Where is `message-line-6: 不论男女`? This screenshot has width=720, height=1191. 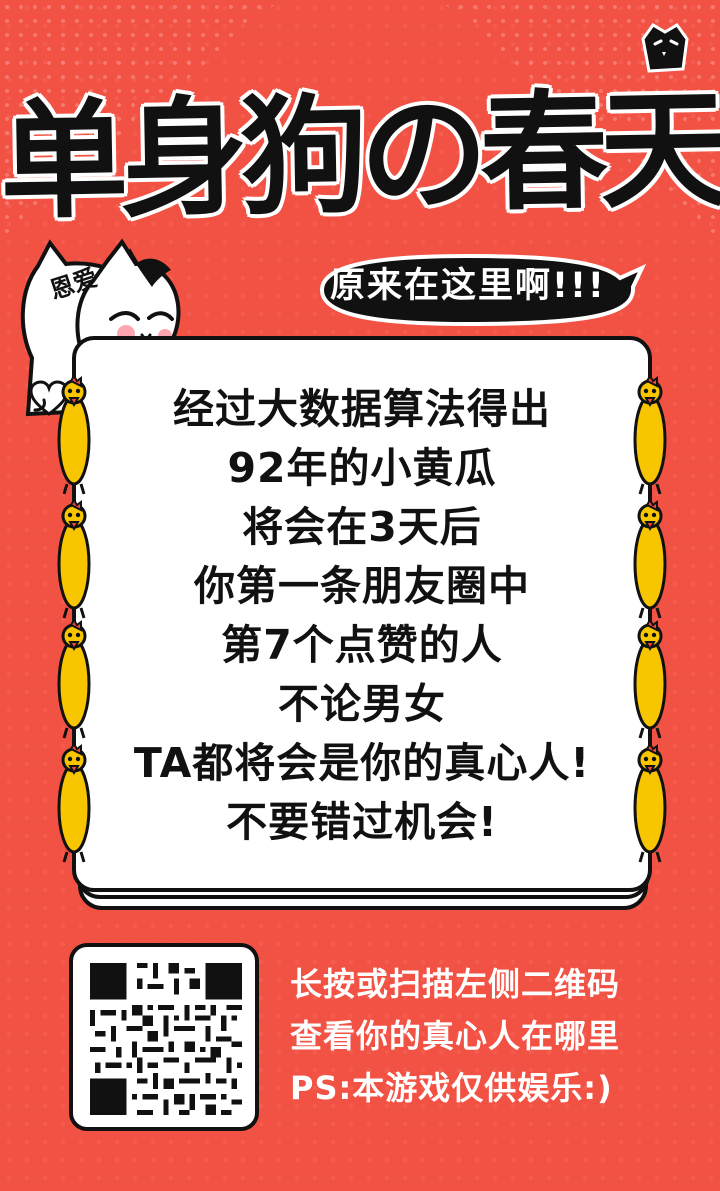 message-line-6: 不论男女 is located at coordinates (362, 704).